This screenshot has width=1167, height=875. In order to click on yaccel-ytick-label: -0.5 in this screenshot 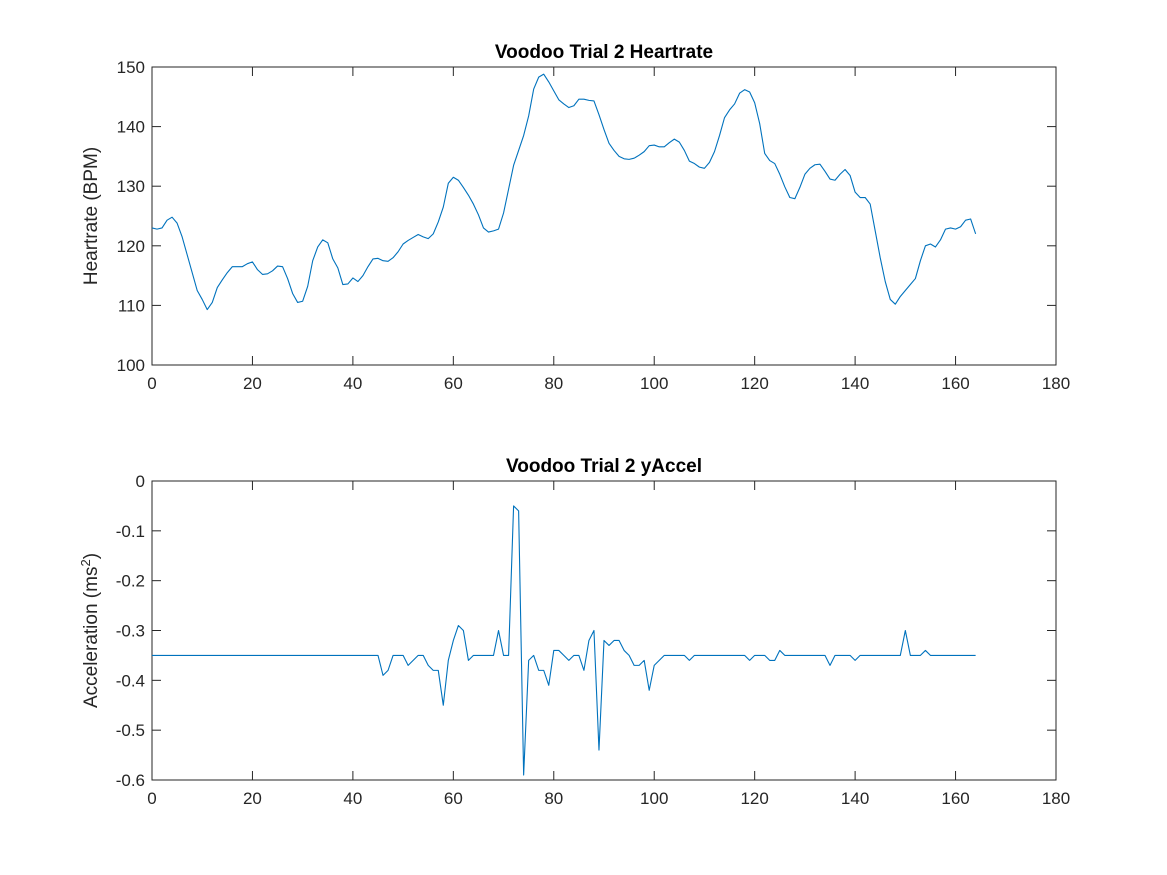, I will do `click(130, 730)`.